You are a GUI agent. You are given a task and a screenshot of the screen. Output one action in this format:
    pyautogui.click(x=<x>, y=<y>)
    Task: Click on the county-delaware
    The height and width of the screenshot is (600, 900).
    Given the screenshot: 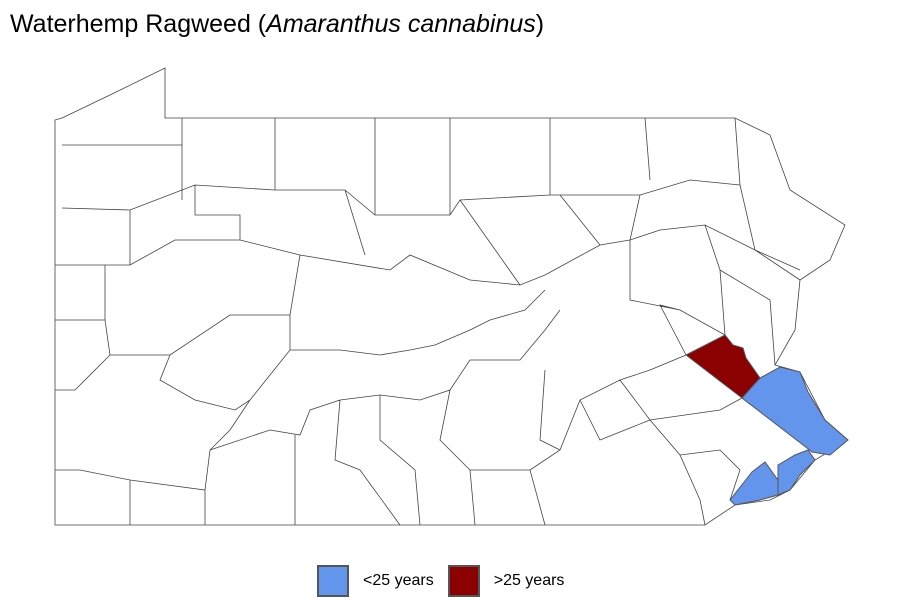 What is the action you would take?
    pyautogui.click(x=754, y=483)
    